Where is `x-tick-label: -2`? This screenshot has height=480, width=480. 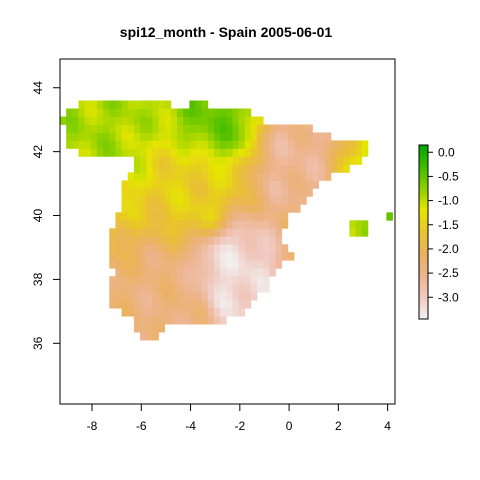 x-tick-label: -2 is located at coordinates (239, 426).